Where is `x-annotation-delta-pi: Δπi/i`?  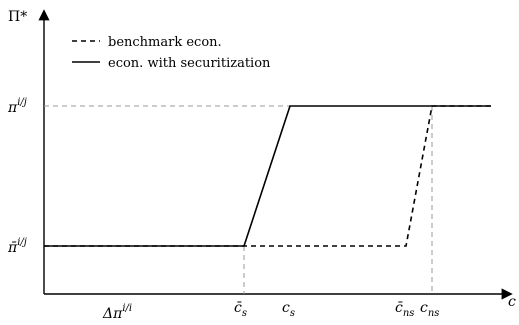
x-annotation-delta-pi: Δπi/i is located at coordinates (117, 312).